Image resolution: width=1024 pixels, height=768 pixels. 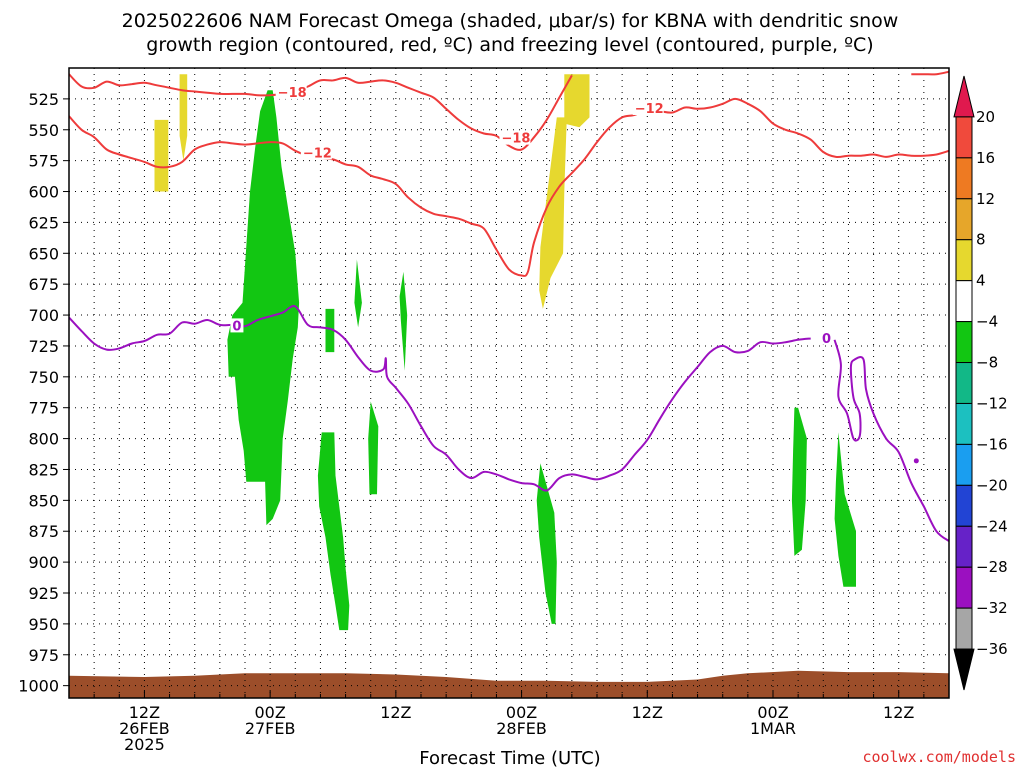 I want to click on freezing-level-contour-1-label: 0, so click(x=826, y=339).